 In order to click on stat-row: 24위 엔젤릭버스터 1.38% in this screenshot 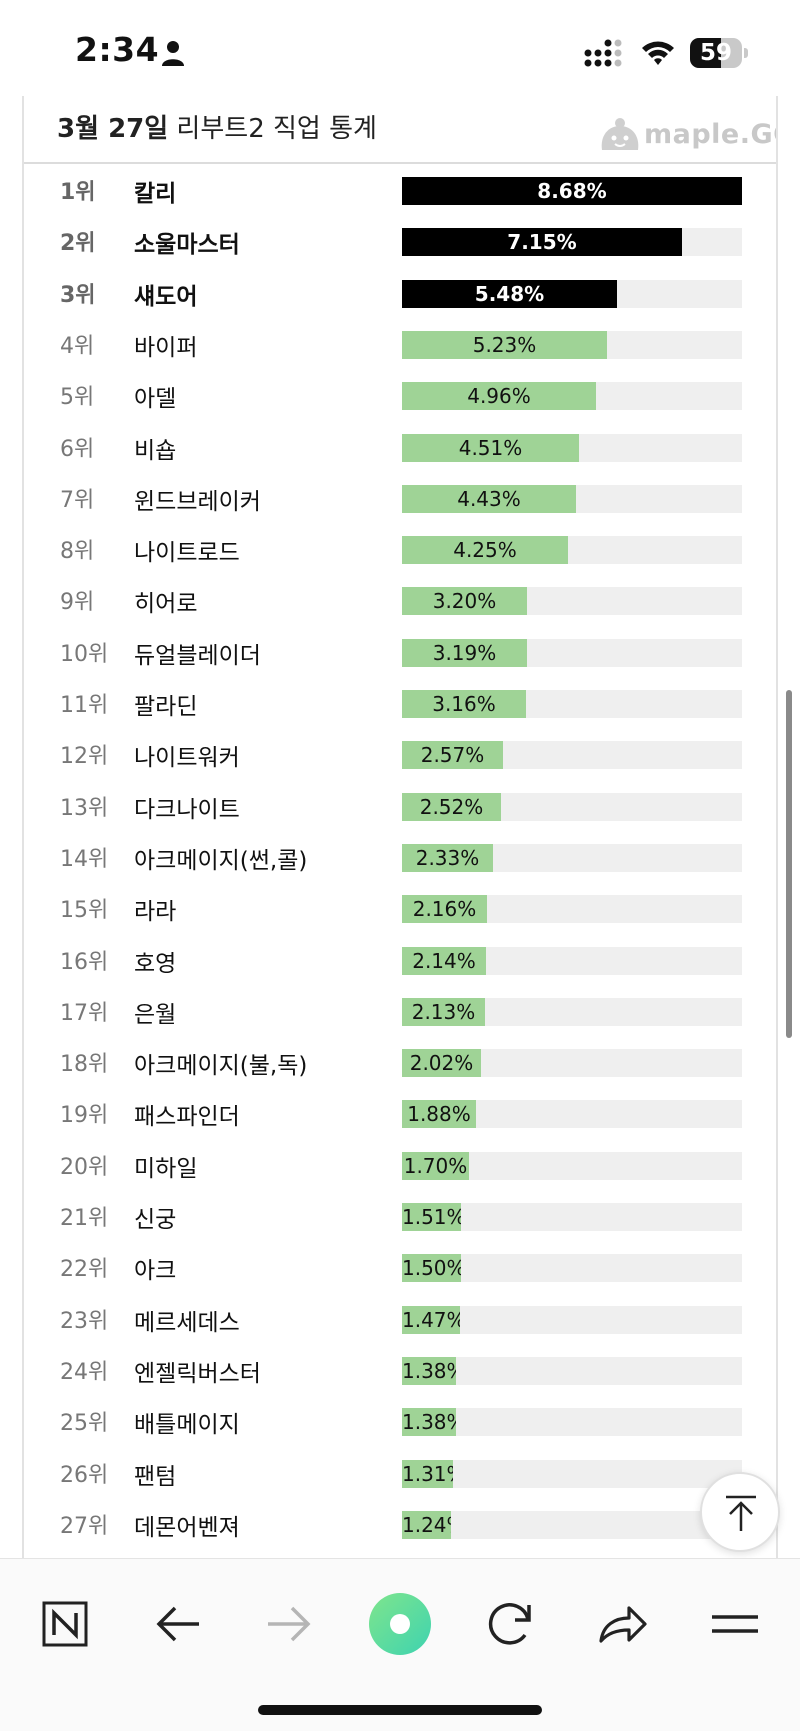, I will do `click(400, 1371)`.